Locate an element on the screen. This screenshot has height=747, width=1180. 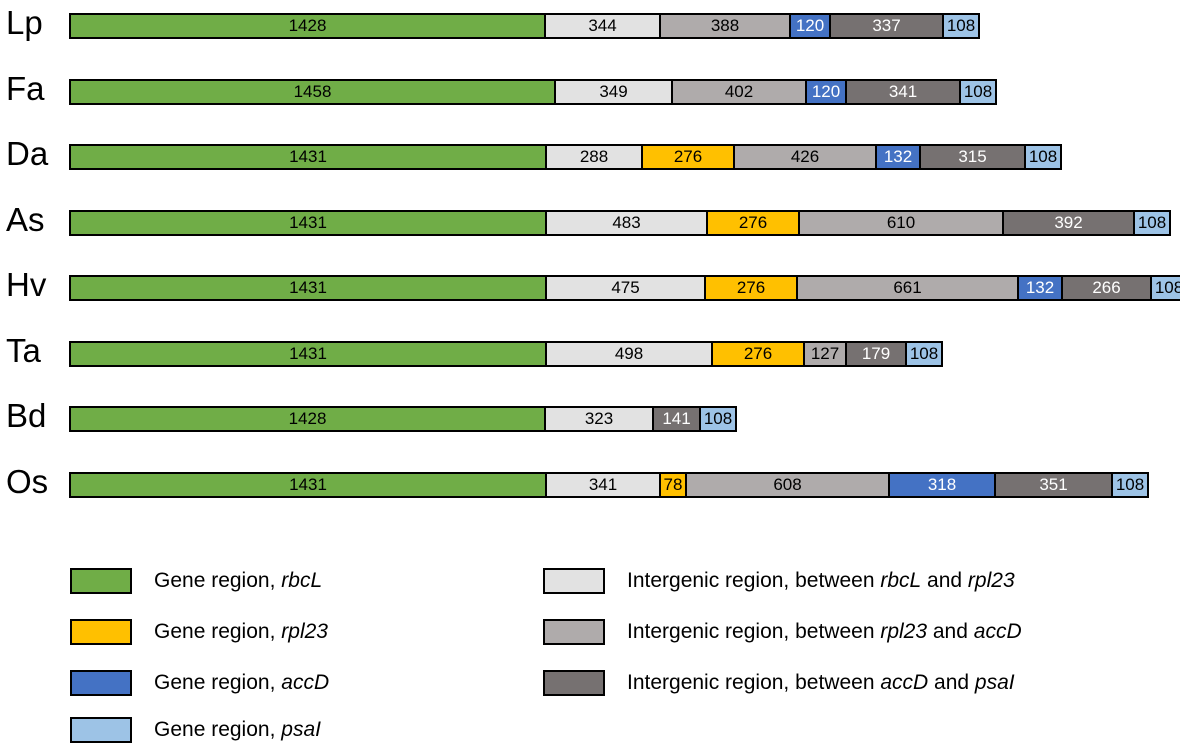
segment-ig-accD-psaI: 337 is located at coordinates (887, 26).